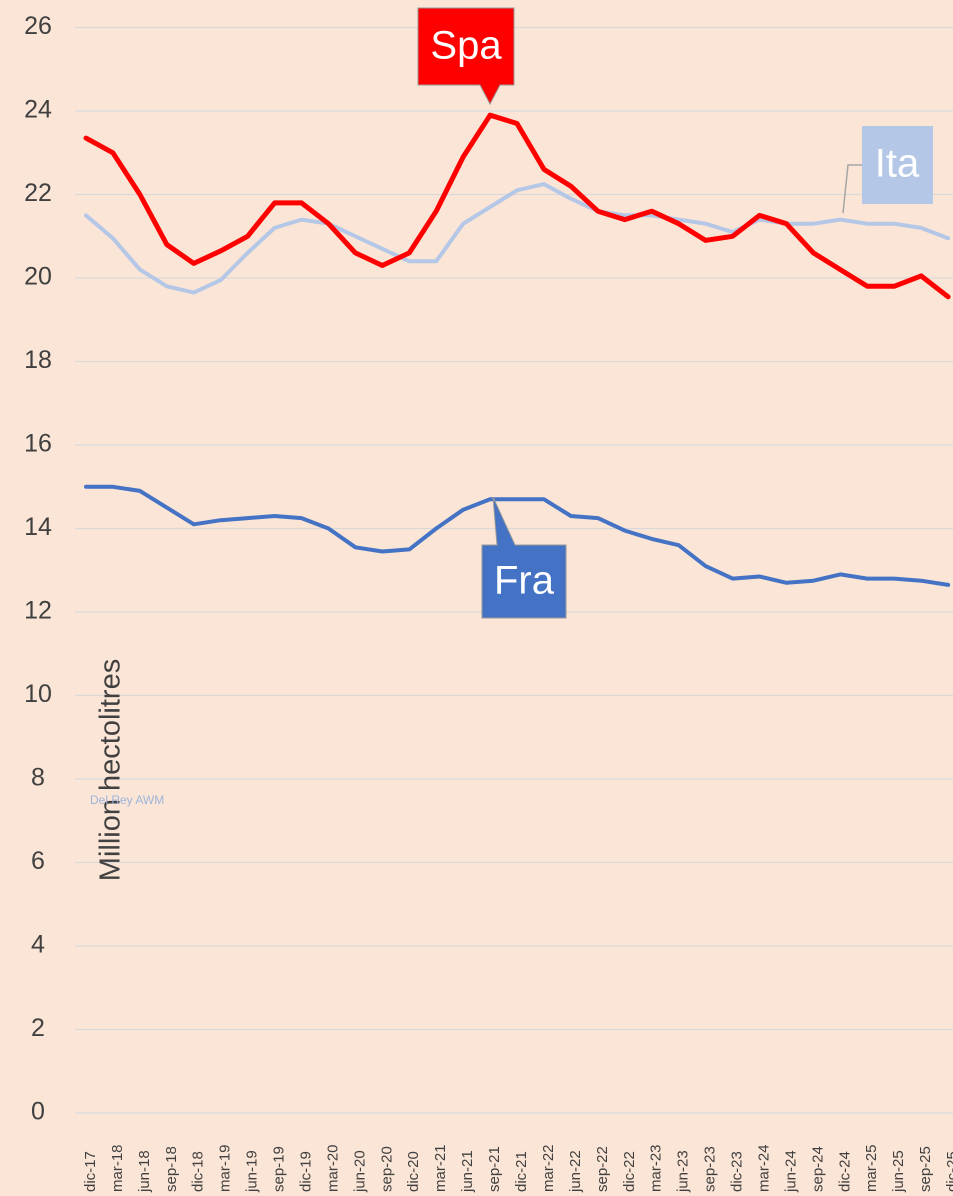 The image size is (953, 1196). I want to click on callout-label: Ita, so click(897, 164).